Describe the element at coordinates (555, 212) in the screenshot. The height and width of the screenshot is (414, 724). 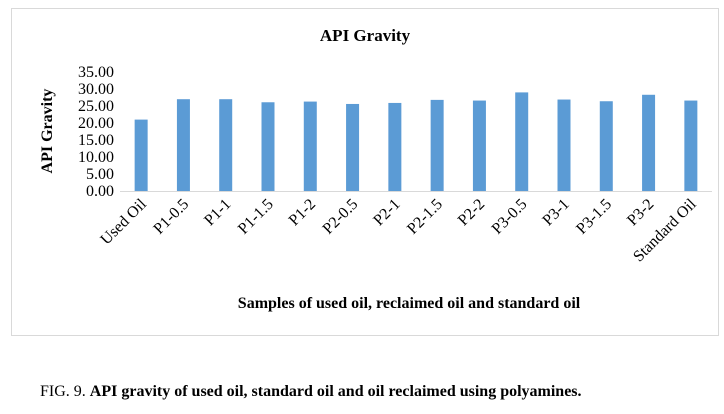
I see `x-tick-label: P3-1` at that location.